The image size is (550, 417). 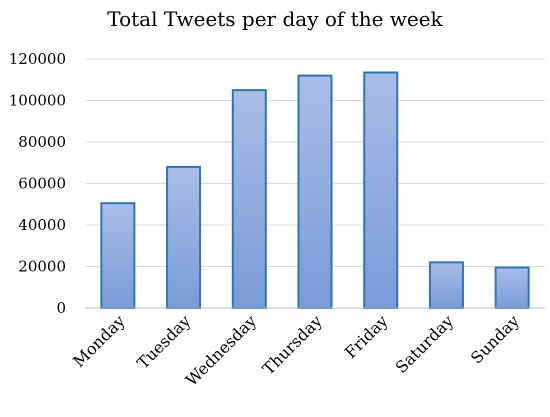 I want to click on y-tick-label: 40000, so click(x=42, y=225).